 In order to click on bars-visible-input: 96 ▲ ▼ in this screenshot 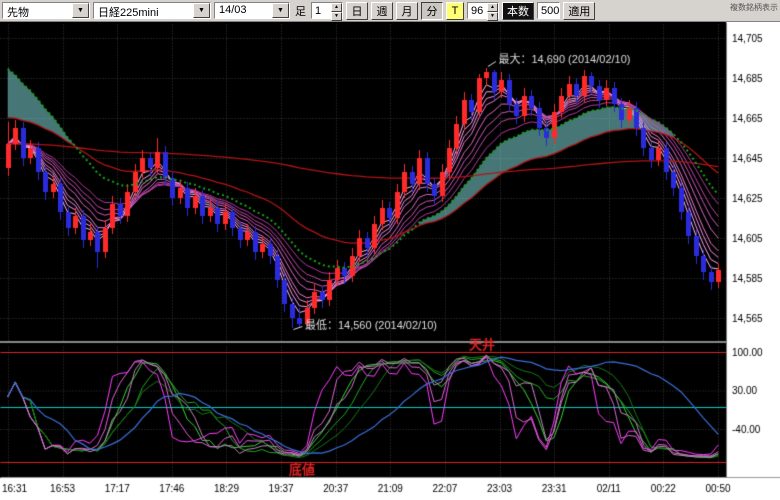, I will do `click(483, 11)`.